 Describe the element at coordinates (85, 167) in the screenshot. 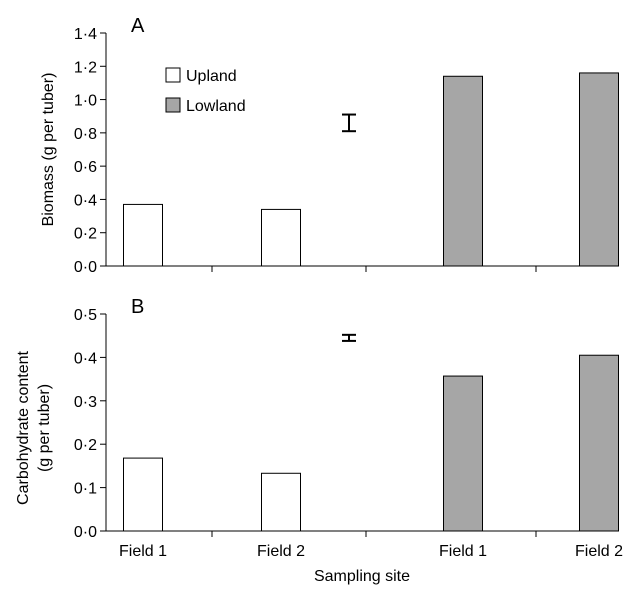

I see `panel-a-y-tick-label: 0·6` at that location.